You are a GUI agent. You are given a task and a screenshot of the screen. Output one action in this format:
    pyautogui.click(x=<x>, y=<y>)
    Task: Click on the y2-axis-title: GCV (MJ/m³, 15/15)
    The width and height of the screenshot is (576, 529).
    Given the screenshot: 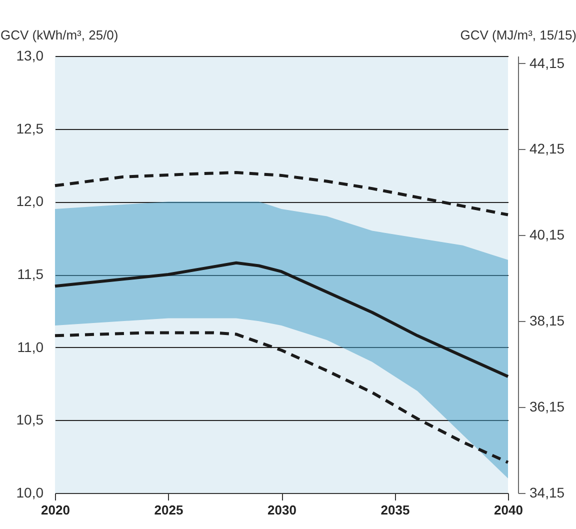 What is the action you would take?
    pyautogui.click(x=518, y=35)
    